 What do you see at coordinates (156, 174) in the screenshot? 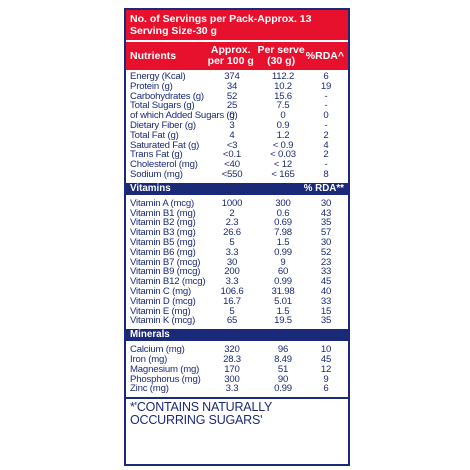
I see `nutrient-name: Sodium (mg)` at bounding box center [156, 174].